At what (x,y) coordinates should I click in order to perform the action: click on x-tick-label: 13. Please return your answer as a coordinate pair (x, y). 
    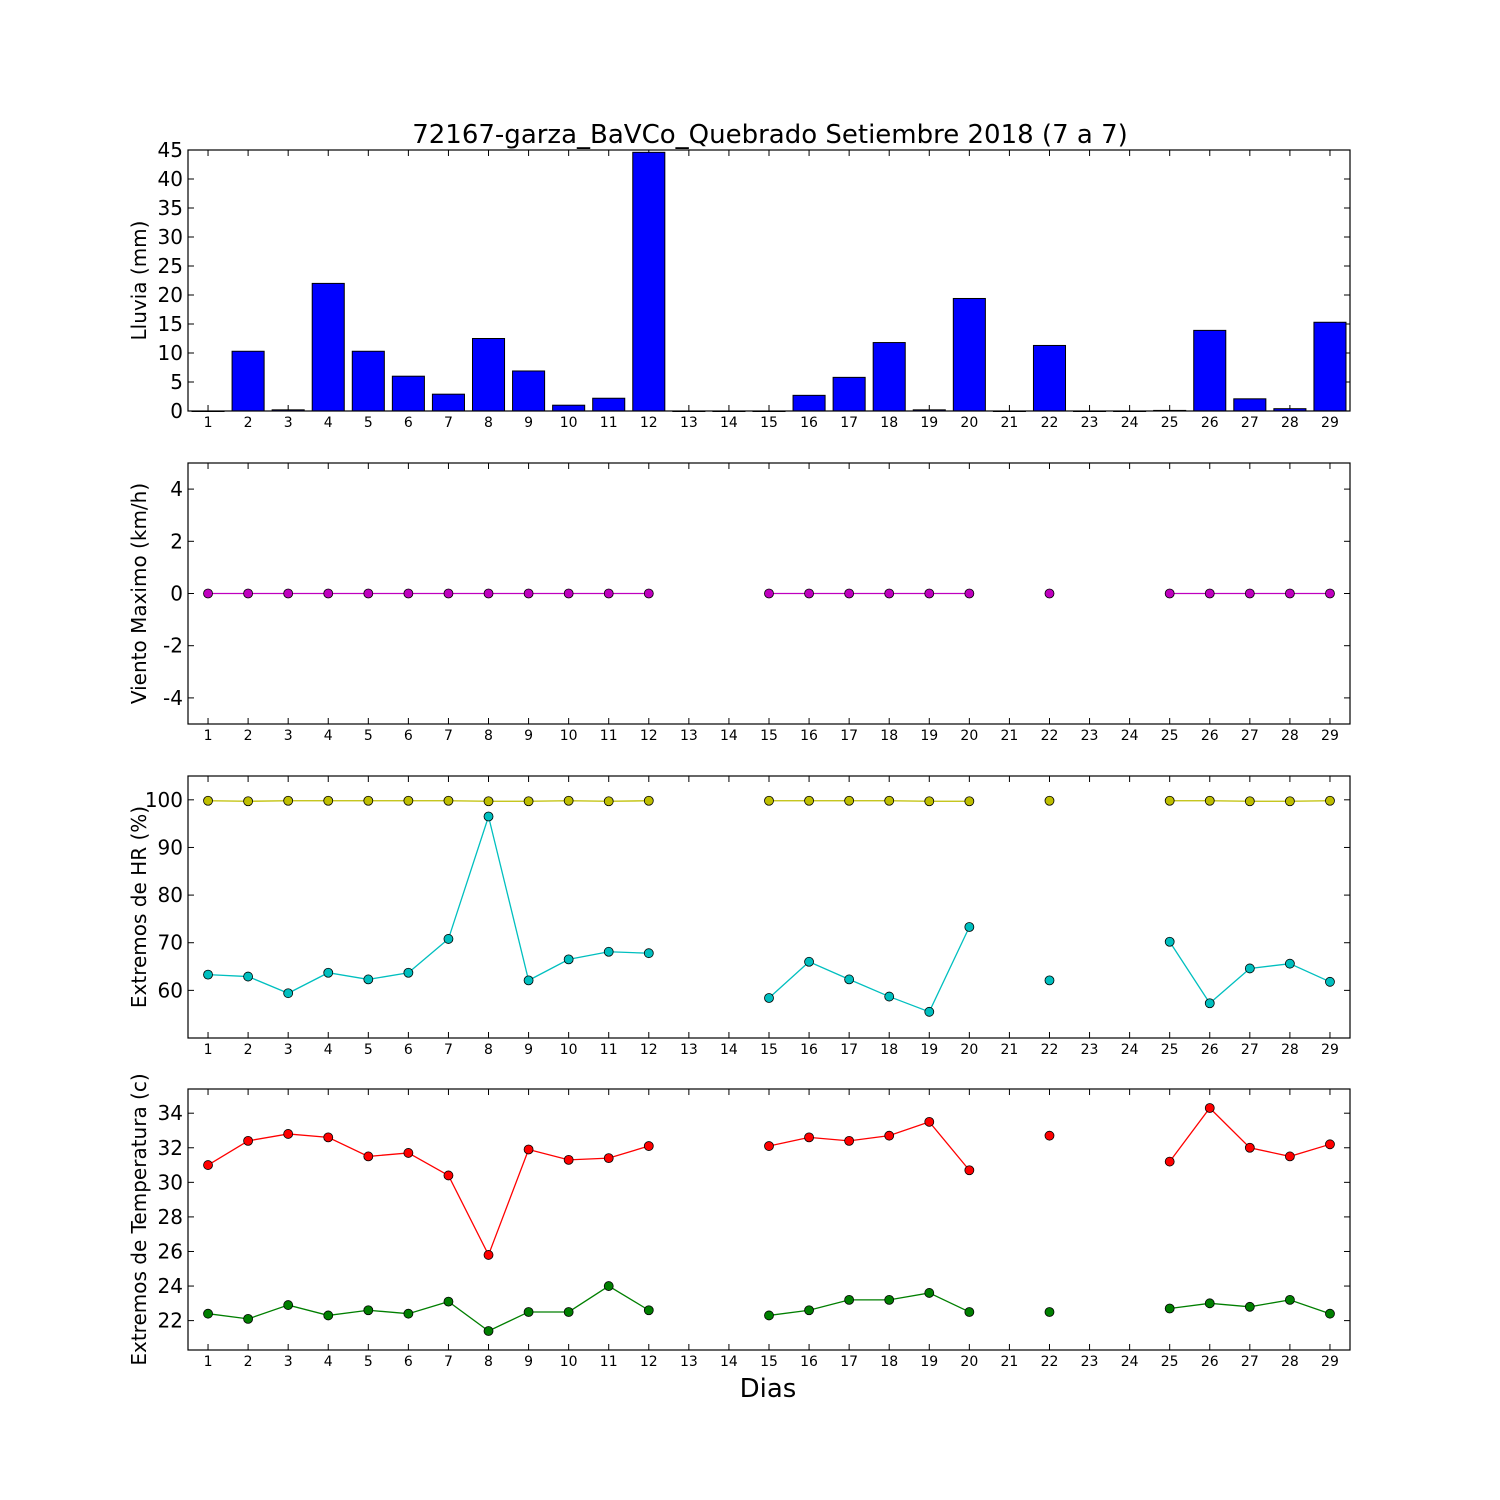
    Looking at the image, I should click on (689, 423).